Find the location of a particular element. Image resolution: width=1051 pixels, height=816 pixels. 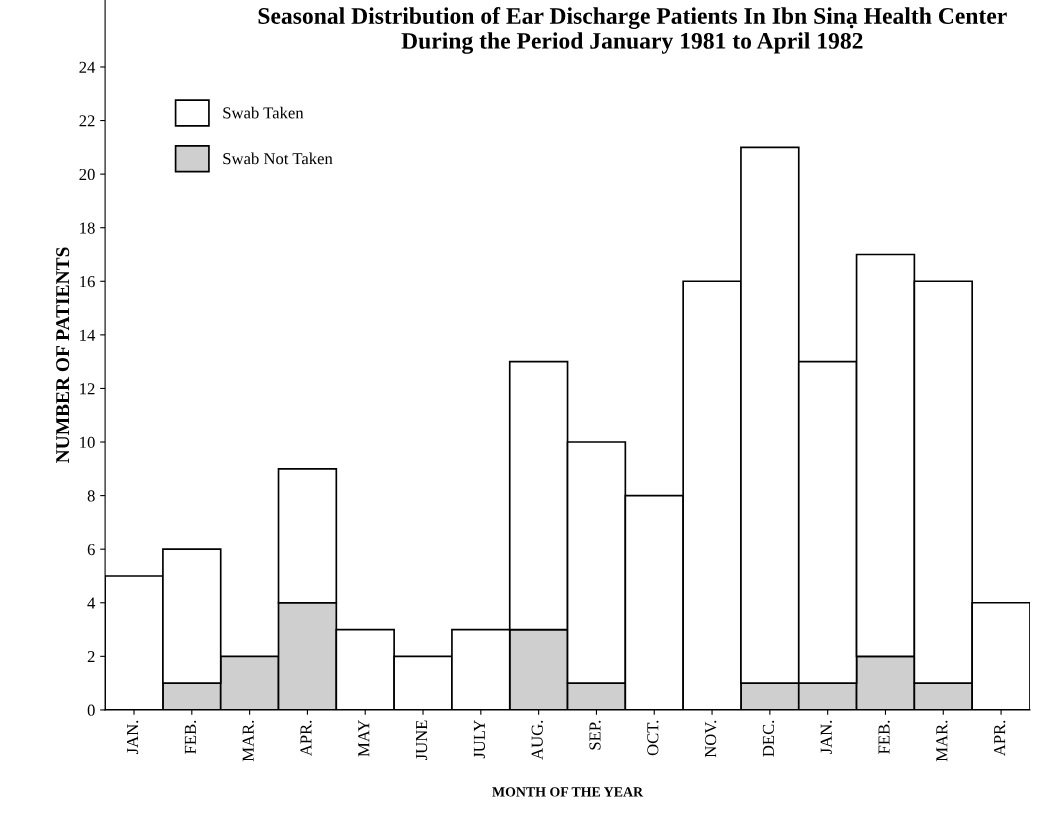

y-tick-label: 0 is located at coordinates (91, 710).